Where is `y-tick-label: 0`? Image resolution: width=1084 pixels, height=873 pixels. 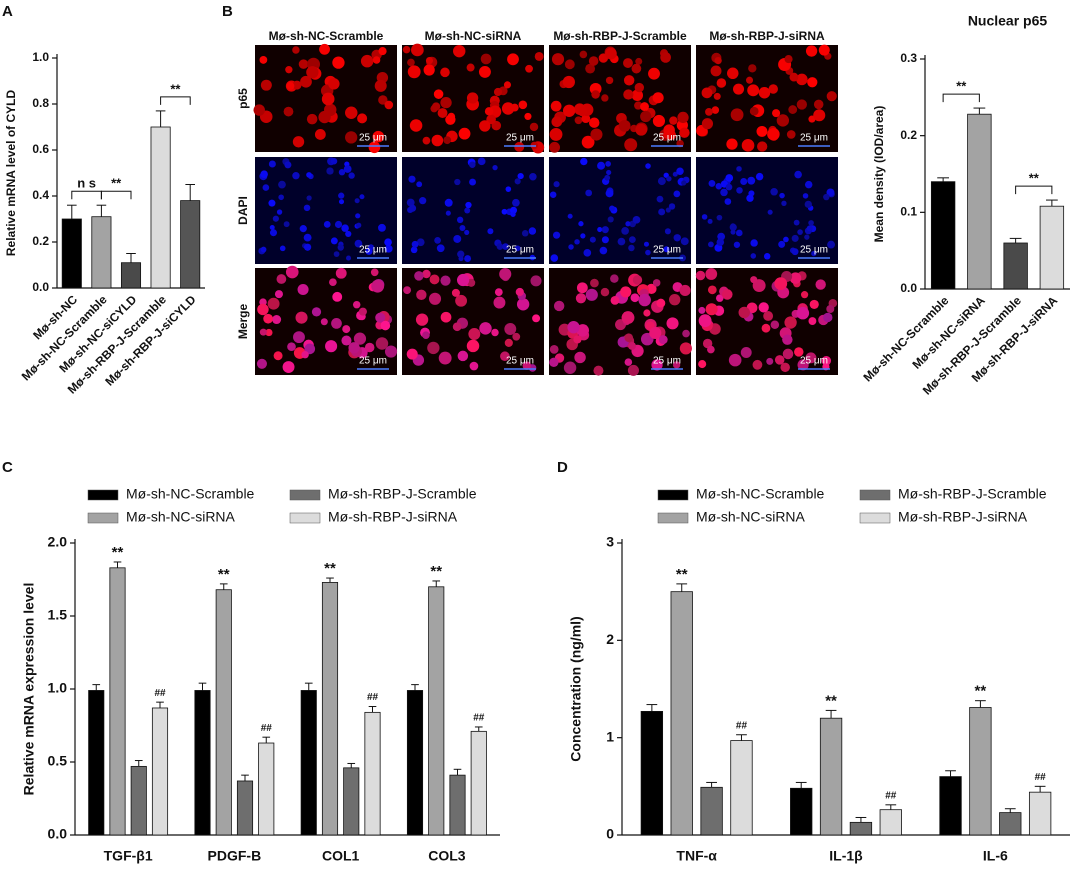
y-tick-label: 0 is located at coordinates (610, 834).